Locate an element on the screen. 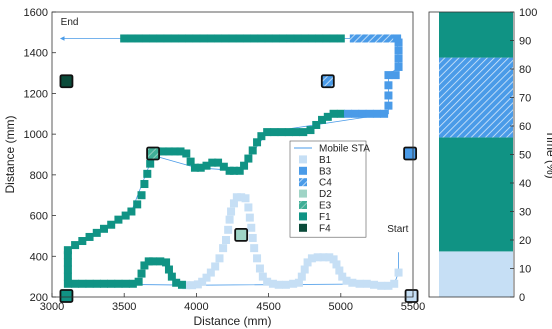 Image resolution: width=552 pixels, height=329 pixels. bar-y-axis-label: Time (%) is located at coordinates (548, 154).